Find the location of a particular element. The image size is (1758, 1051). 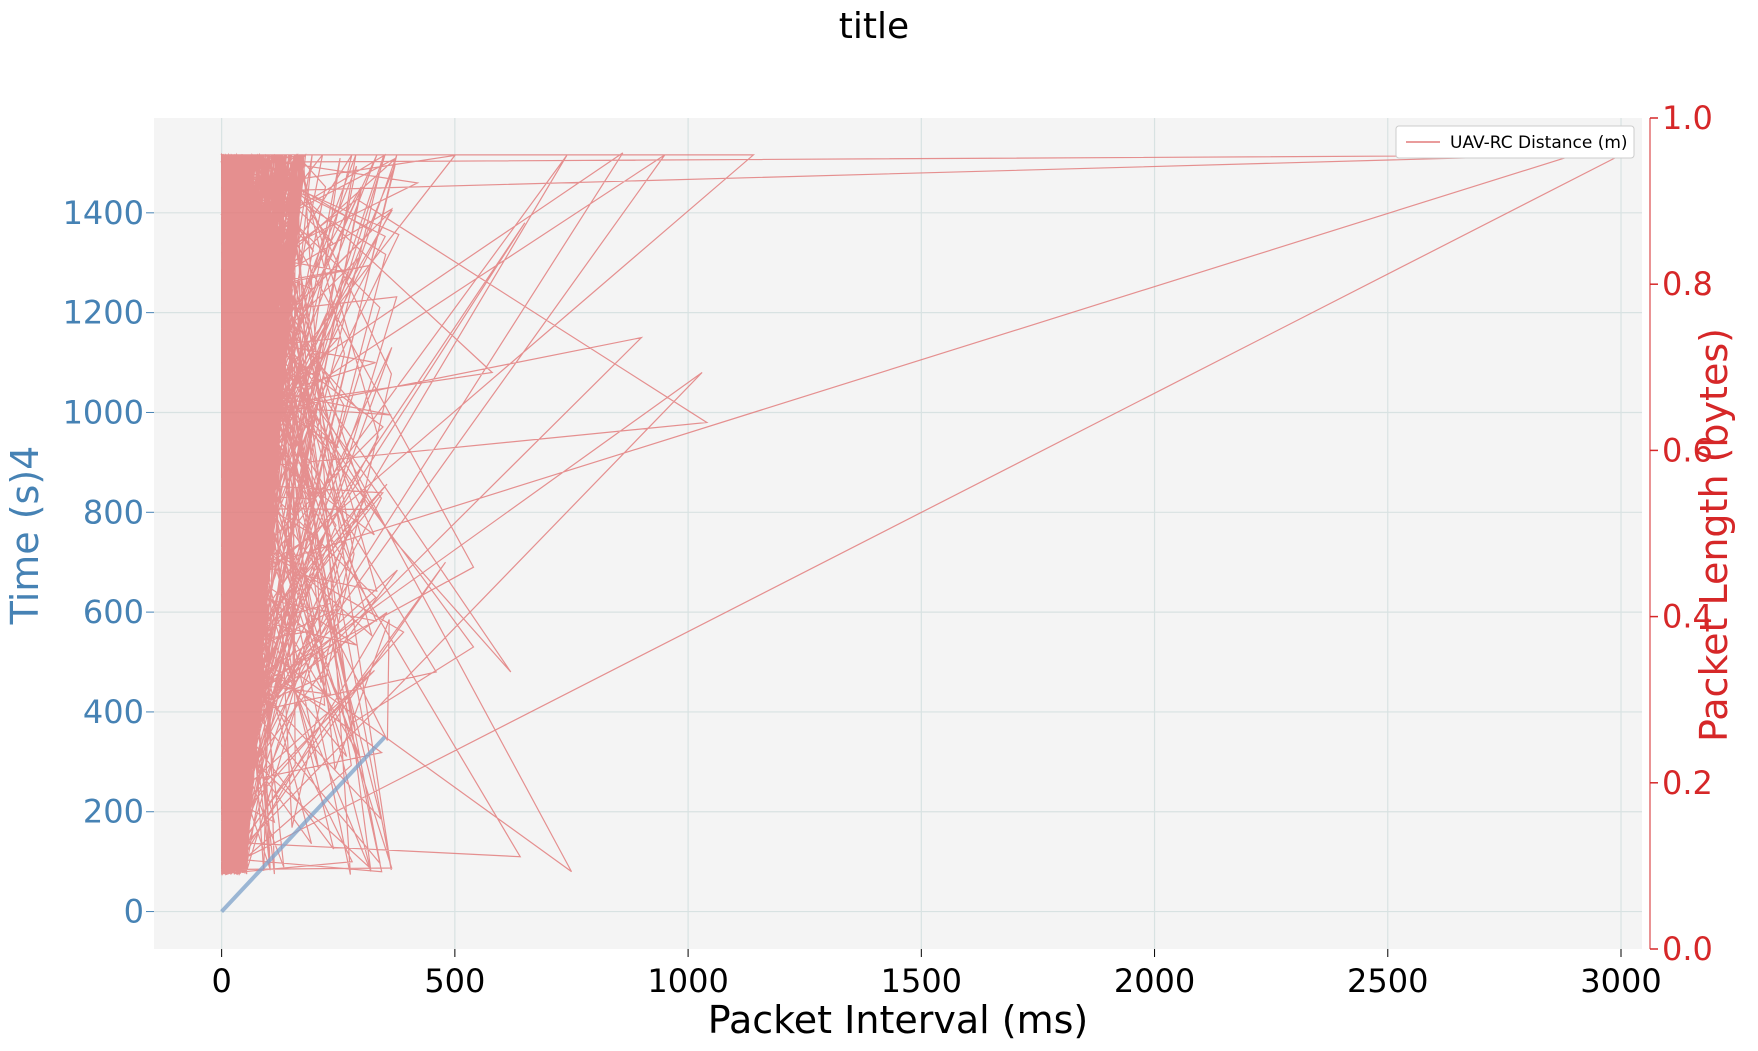

x-tick-label: 2500 is located at coordinates (1387, 981).